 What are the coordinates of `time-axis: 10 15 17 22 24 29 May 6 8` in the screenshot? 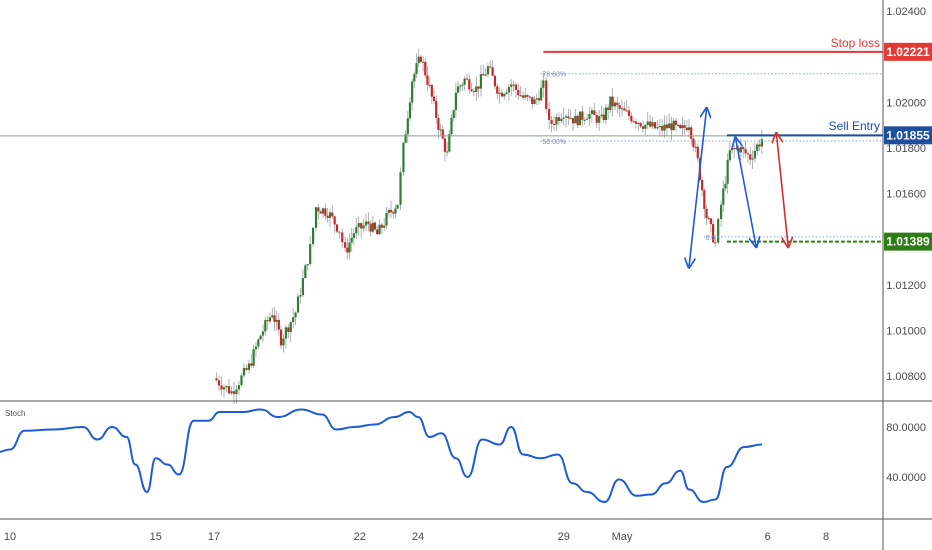 It's located at (416, 537).